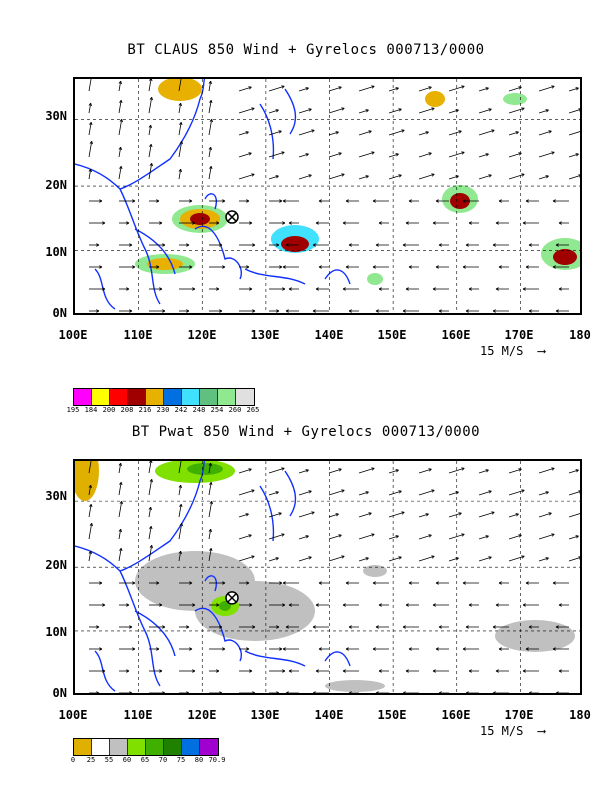 The image size is (612, 792). What do you see at coordinates (502, 731) in the screenshot?
I see `wind-scale-label: 15 M/S` at bounding box center [502, 731].